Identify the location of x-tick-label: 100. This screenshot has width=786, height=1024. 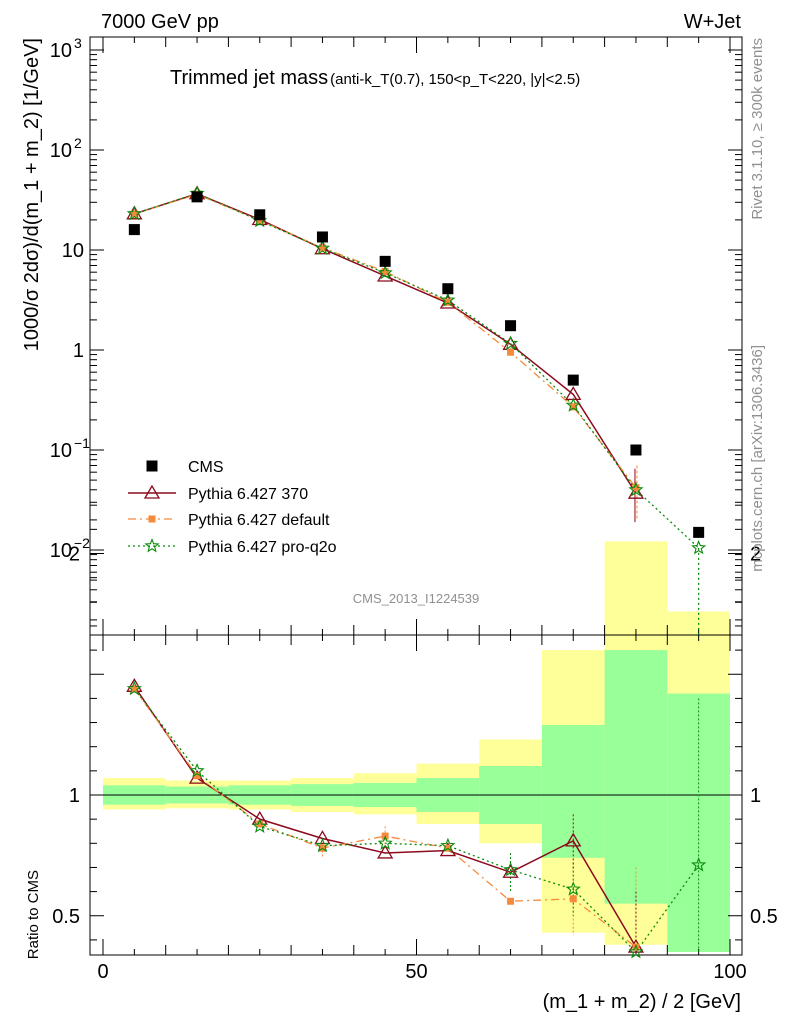
(729, 972).